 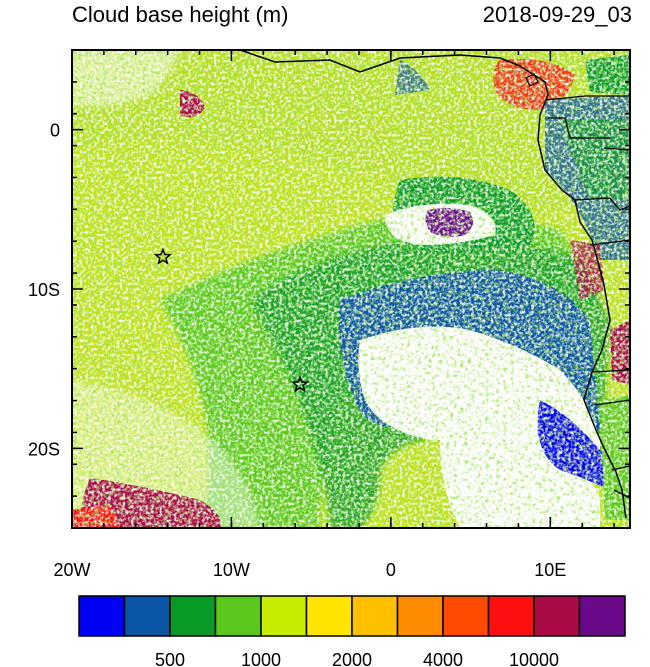 I want to click on x-tick-label: 20W, so click(x=71, y=570).